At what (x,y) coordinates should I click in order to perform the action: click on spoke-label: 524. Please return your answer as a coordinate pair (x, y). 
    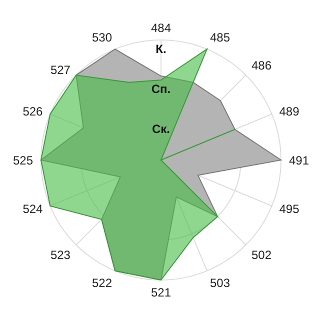
    Looking at the image, I should click on (33, 209).